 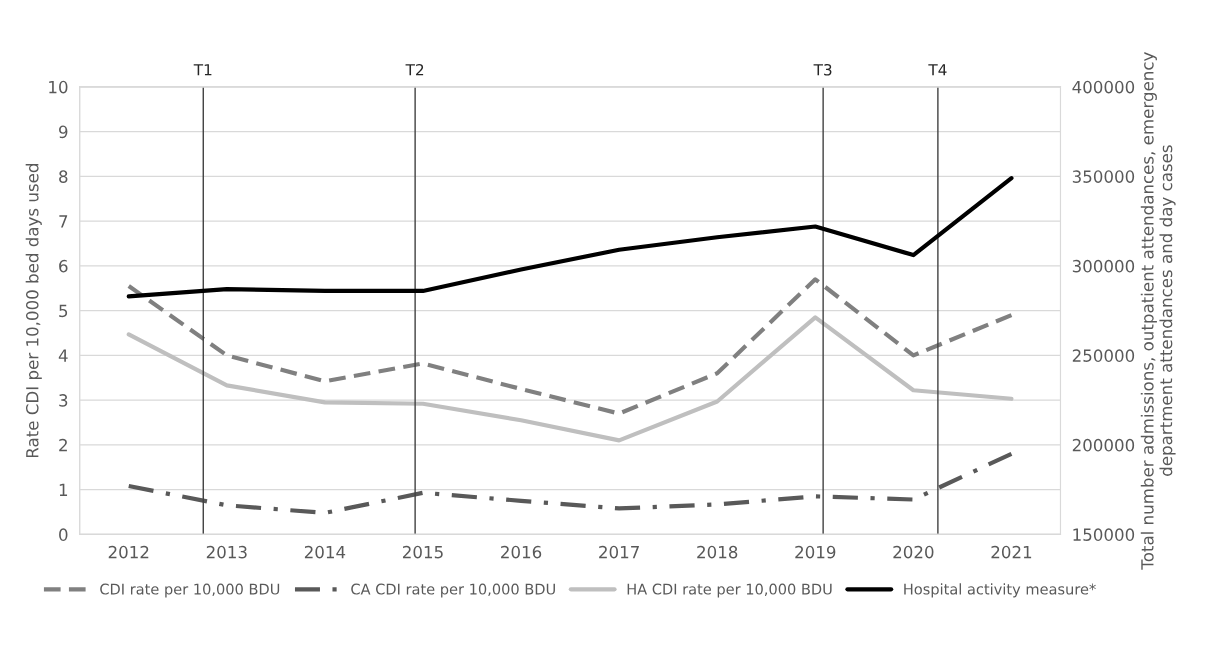 I want to click on x-tick-label: 2018, so click(x=717, y=552).